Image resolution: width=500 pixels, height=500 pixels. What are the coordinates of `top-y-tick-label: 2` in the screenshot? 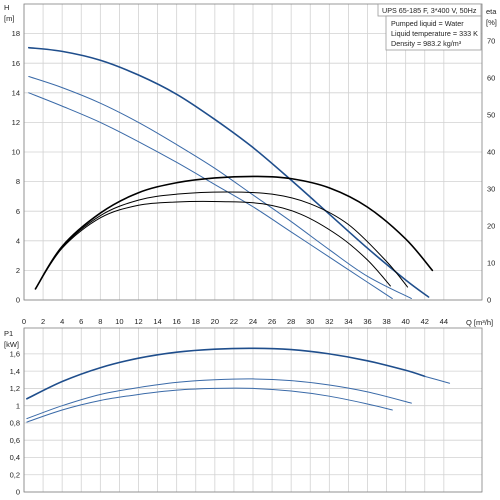 It's located at (18, 270).